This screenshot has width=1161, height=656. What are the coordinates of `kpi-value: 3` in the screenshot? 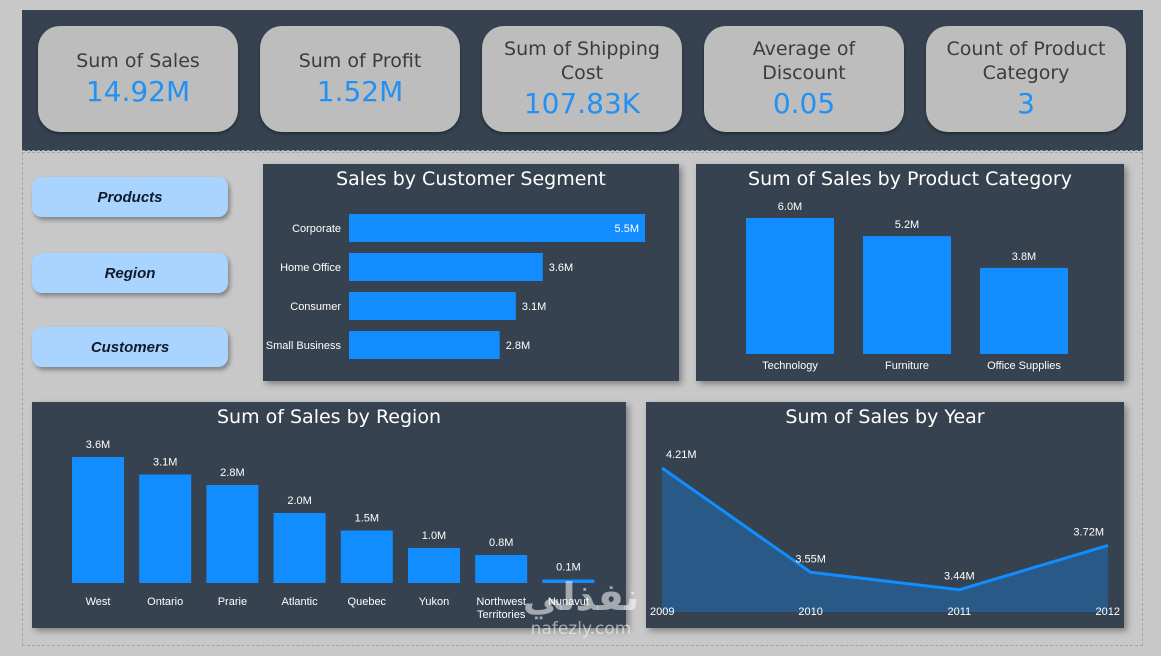 It's located at (1026, 103).